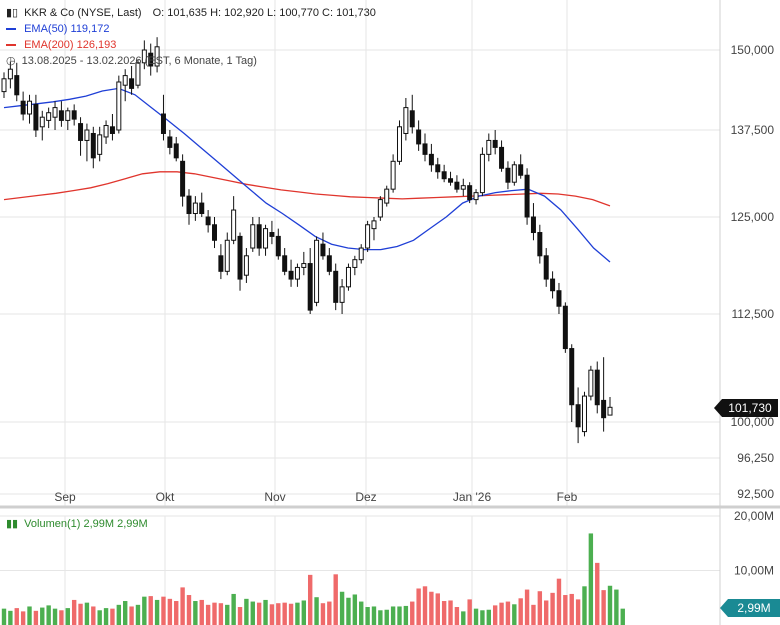 This screenshot has width=780, height=625. Describe the element at coordinates (57, 29) in the screenshot. I see `legend-ema50: EMA(50) 119,172` at that location.